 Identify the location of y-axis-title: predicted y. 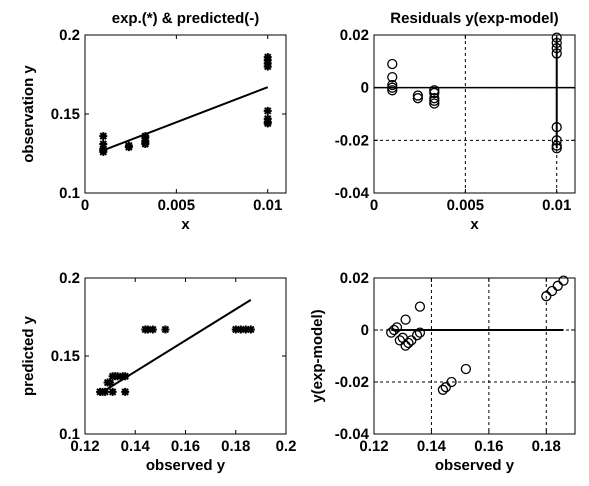
(28, 355).